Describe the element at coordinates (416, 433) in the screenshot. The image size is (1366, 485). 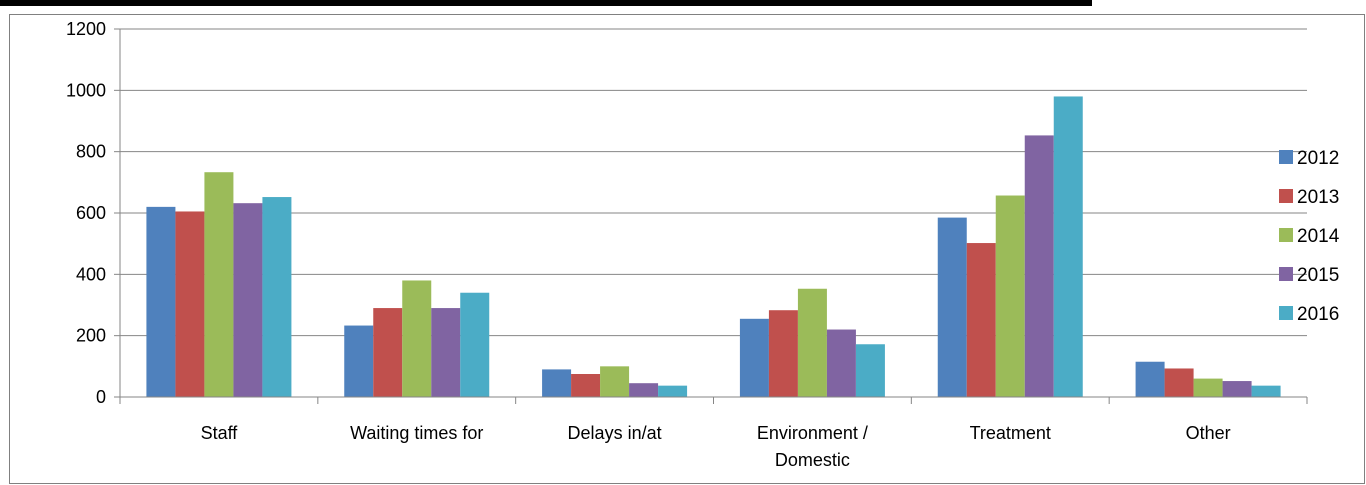
I see `x-tick-label: Waiting times for` at that location.